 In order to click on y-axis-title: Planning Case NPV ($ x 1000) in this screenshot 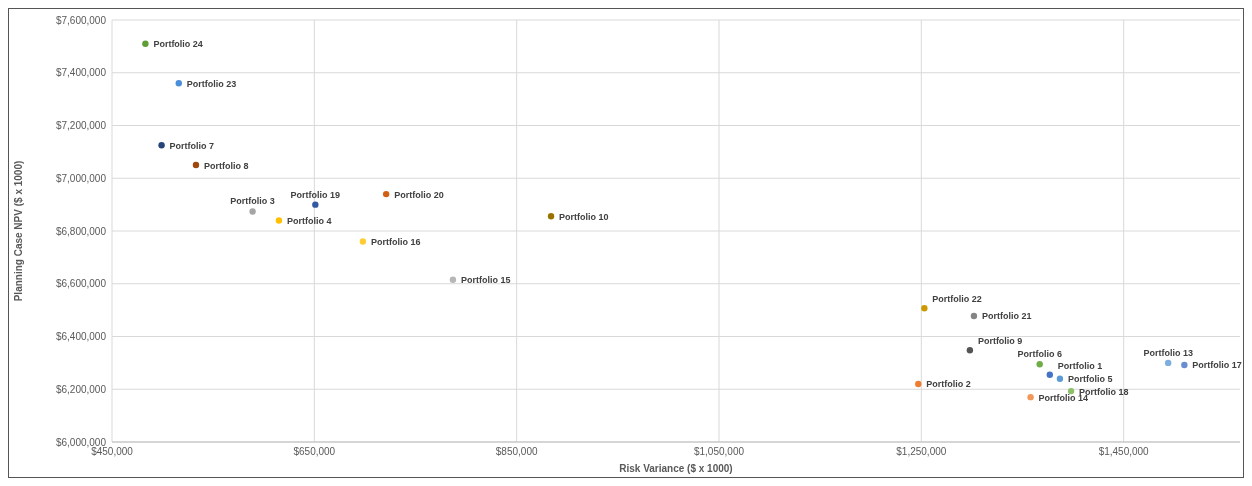, I will do `click(18, 231)`.